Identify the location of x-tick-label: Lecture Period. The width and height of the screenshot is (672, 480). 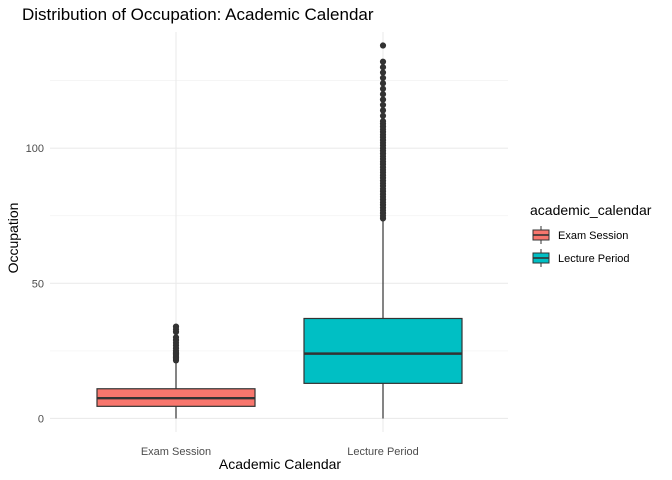
(383, 452).